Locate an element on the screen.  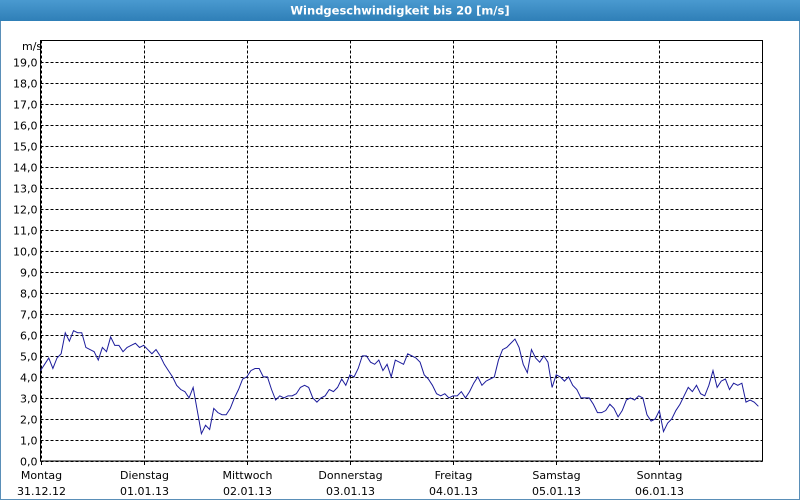
y-tick-label: 7,0 is located at coordinates (29, 315).